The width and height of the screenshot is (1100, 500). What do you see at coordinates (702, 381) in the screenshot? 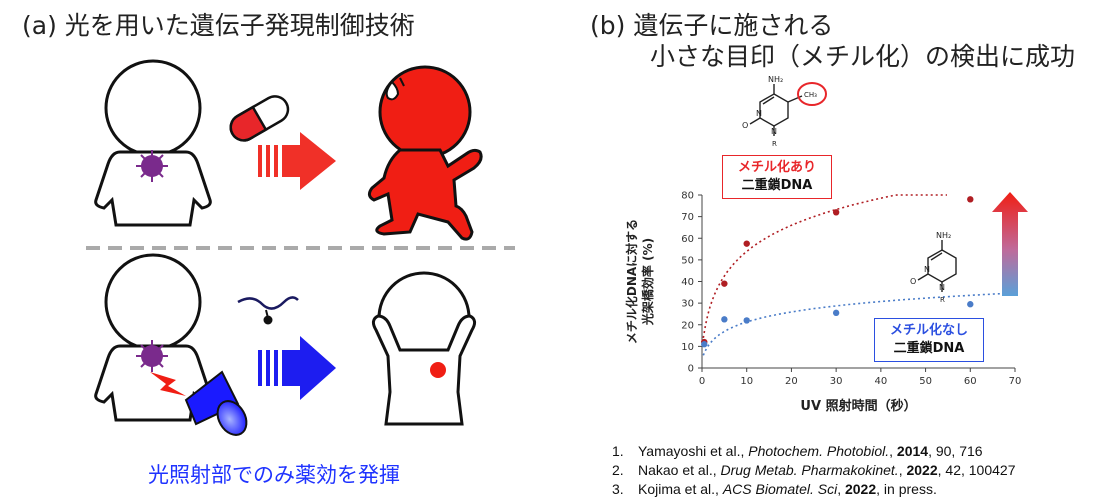
I see `x-tick-label: 0` at bounding box center [702, 381].